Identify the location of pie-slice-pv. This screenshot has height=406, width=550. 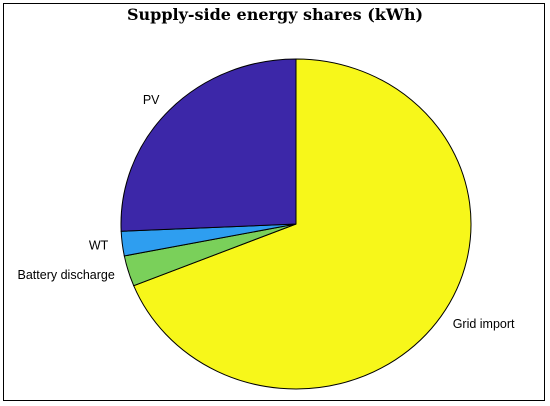
(208, 145).